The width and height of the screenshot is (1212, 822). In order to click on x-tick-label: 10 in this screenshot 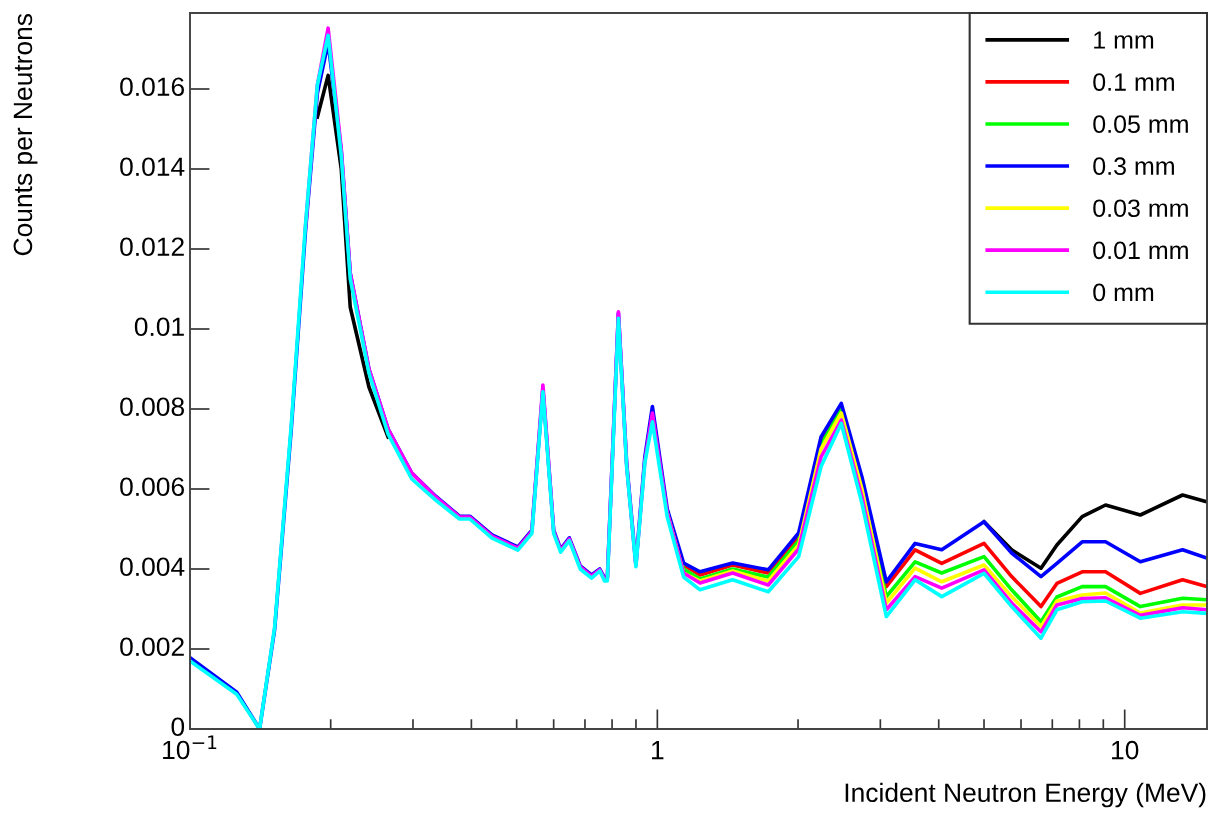, I will do `click(1125, 750)`.